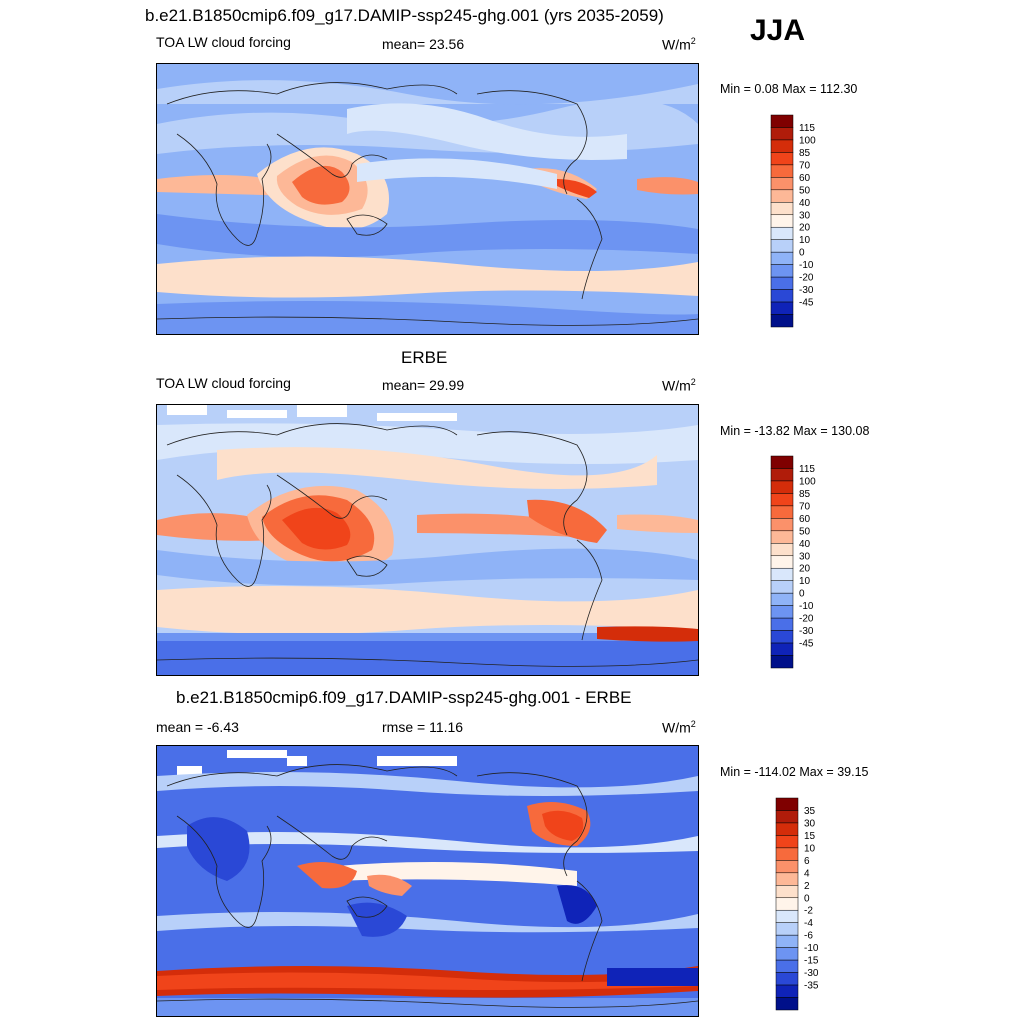  What do you see at coordinates (223, 42) in the screenshot?
I see `panel1-variable: TOA LW cloud forcing` at bounding box center [223, 42].